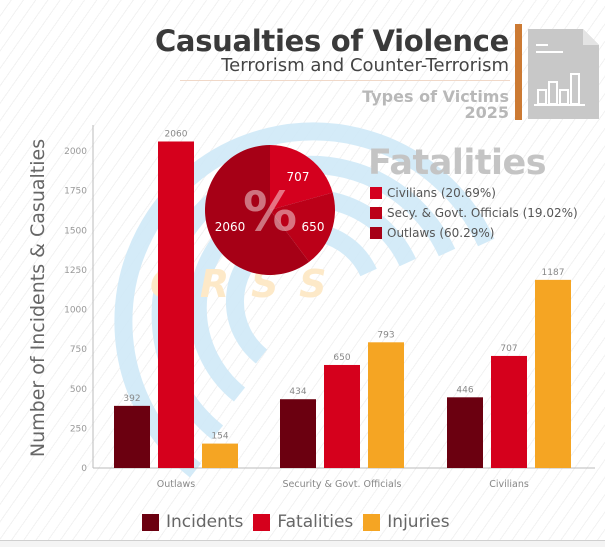  What do you see at coordinates (385, 335) in the screenshot?
I see `bar-value-label: 793` at bounding box center [385, 335].